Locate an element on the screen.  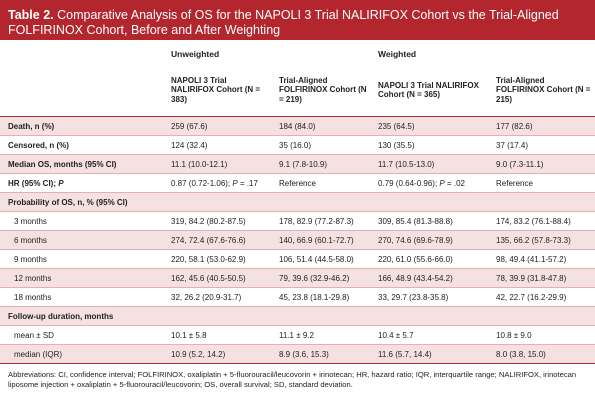
table-cell: 135, 66.2 (57.8-73.3) is located at coordinates (541, 240).